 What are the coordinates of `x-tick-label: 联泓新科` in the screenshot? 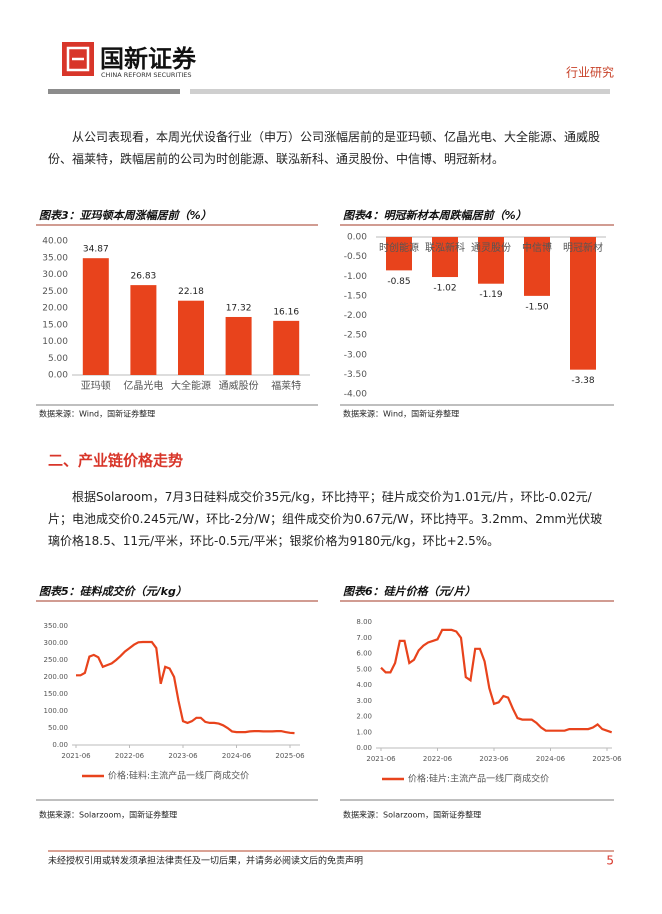 It's located at (445, 247).